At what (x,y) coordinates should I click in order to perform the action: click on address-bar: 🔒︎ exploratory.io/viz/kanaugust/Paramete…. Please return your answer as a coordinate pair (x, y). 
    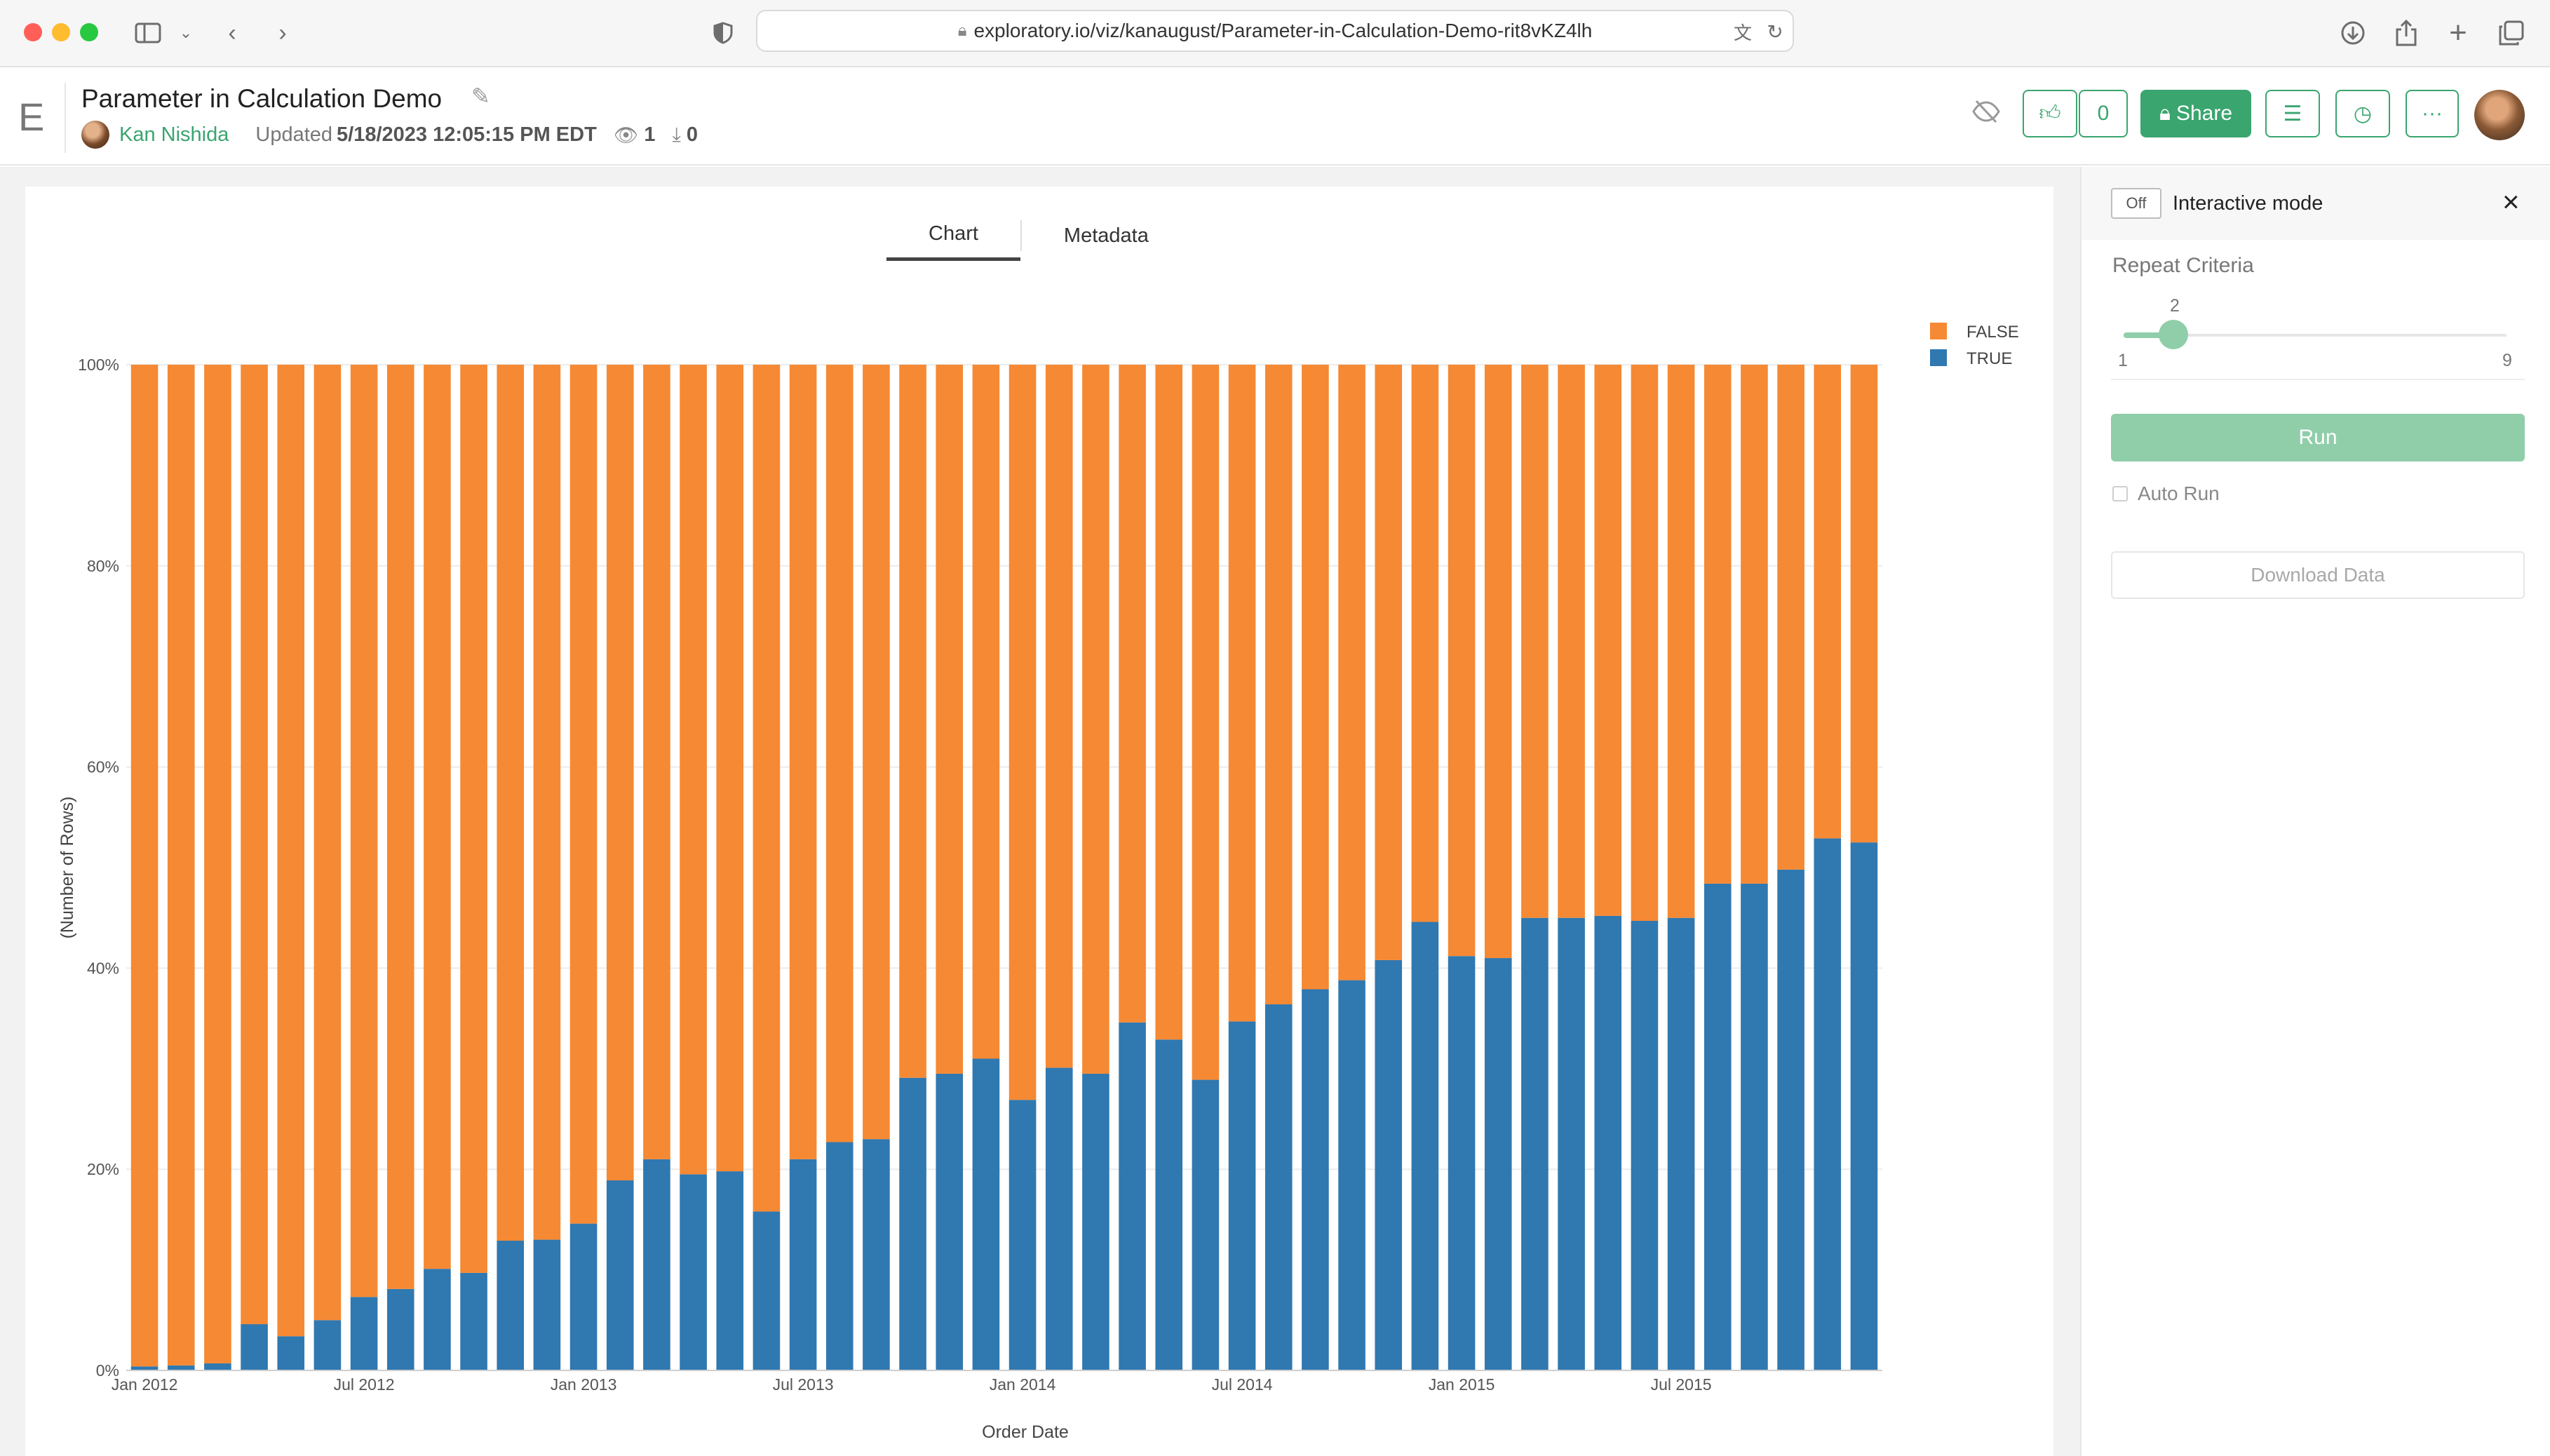
    Looking at the image, I should click on (1275, 31).